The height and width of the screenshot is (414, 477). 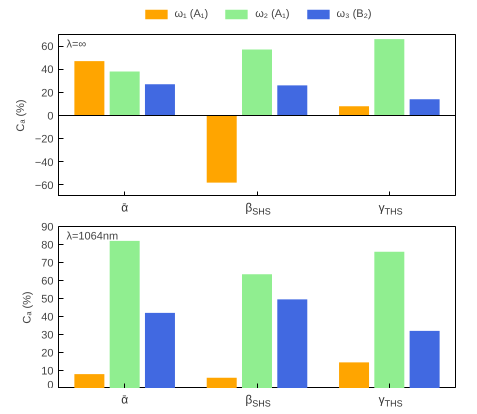 What do you see at coordinates (76, 44) in the screenshot?
I see `annotation: λ=∞` at bounding box center [76, 44].